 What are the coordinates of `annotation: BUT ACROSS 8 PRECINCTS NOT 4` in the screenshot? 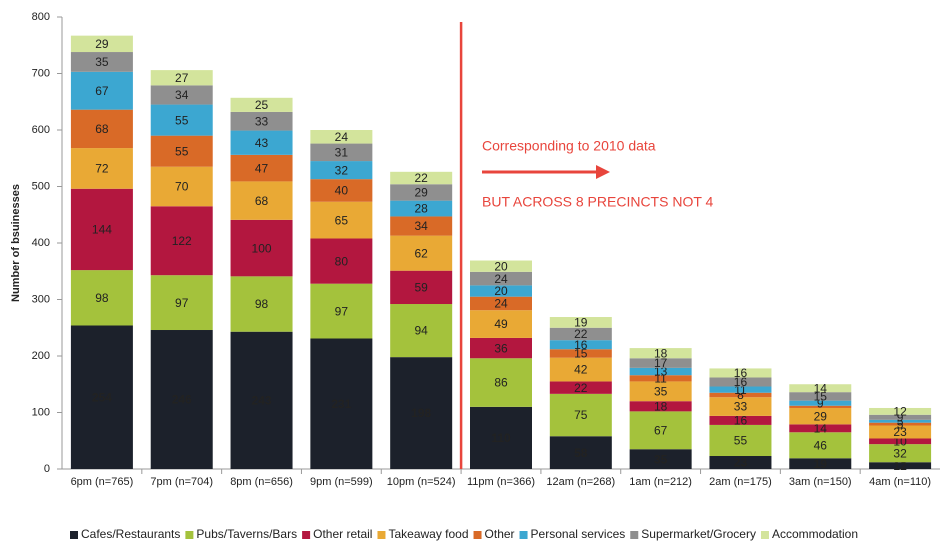 It's located at (598, 202).